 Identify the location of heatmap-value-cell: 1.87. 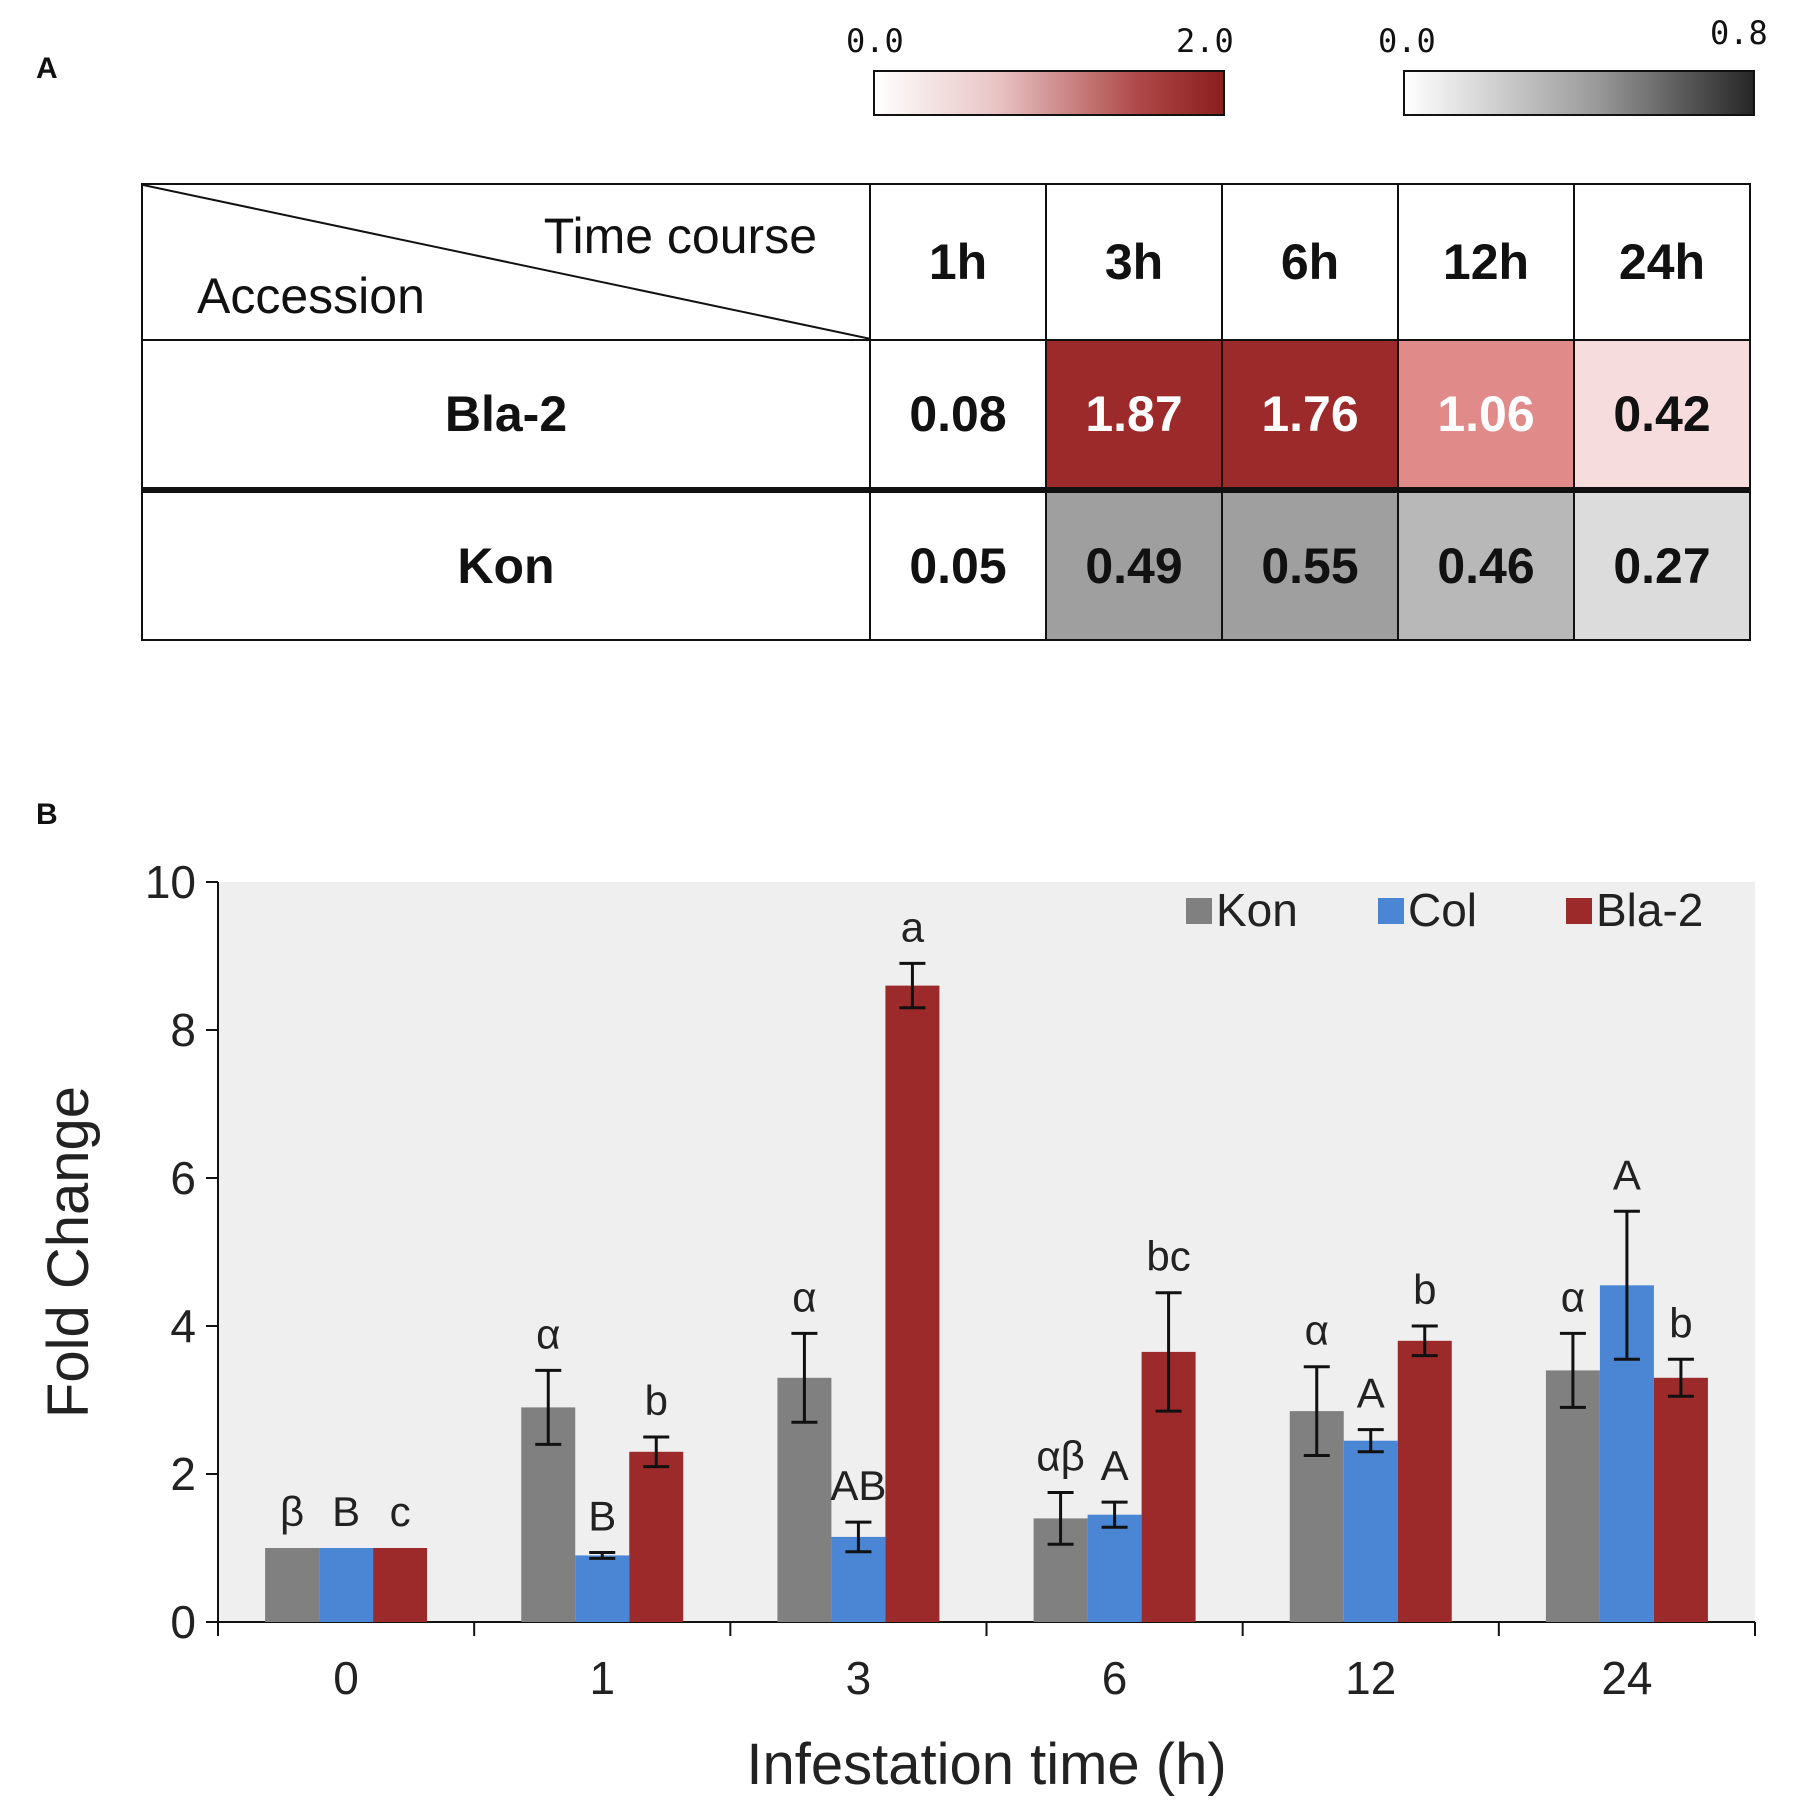
(1134, 415).